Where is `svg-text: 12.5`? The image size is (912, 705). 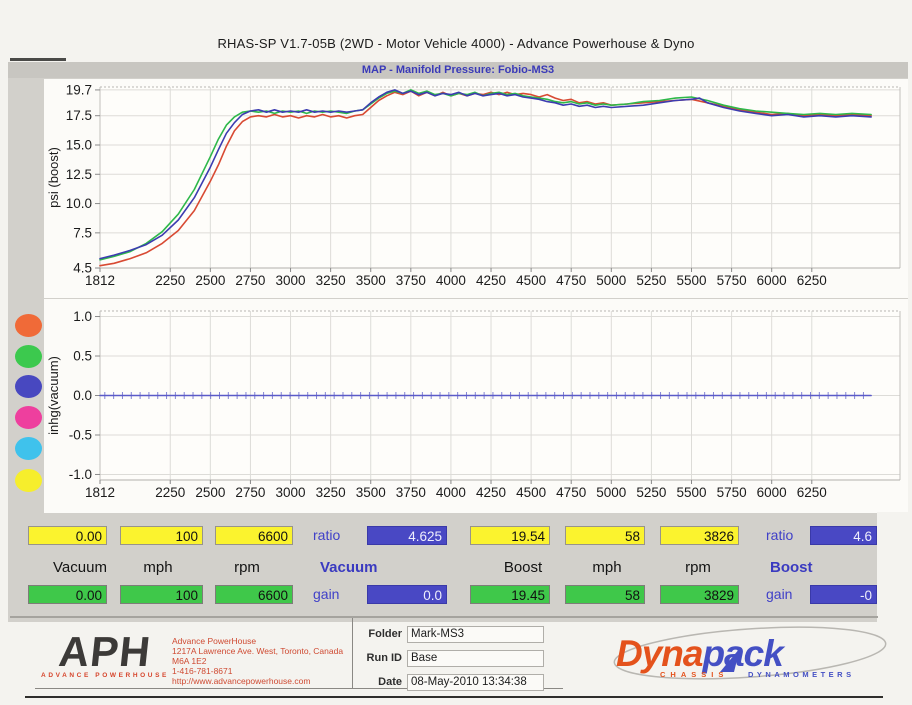 svg-text: 12.5 is located at coordinates (79, 174).